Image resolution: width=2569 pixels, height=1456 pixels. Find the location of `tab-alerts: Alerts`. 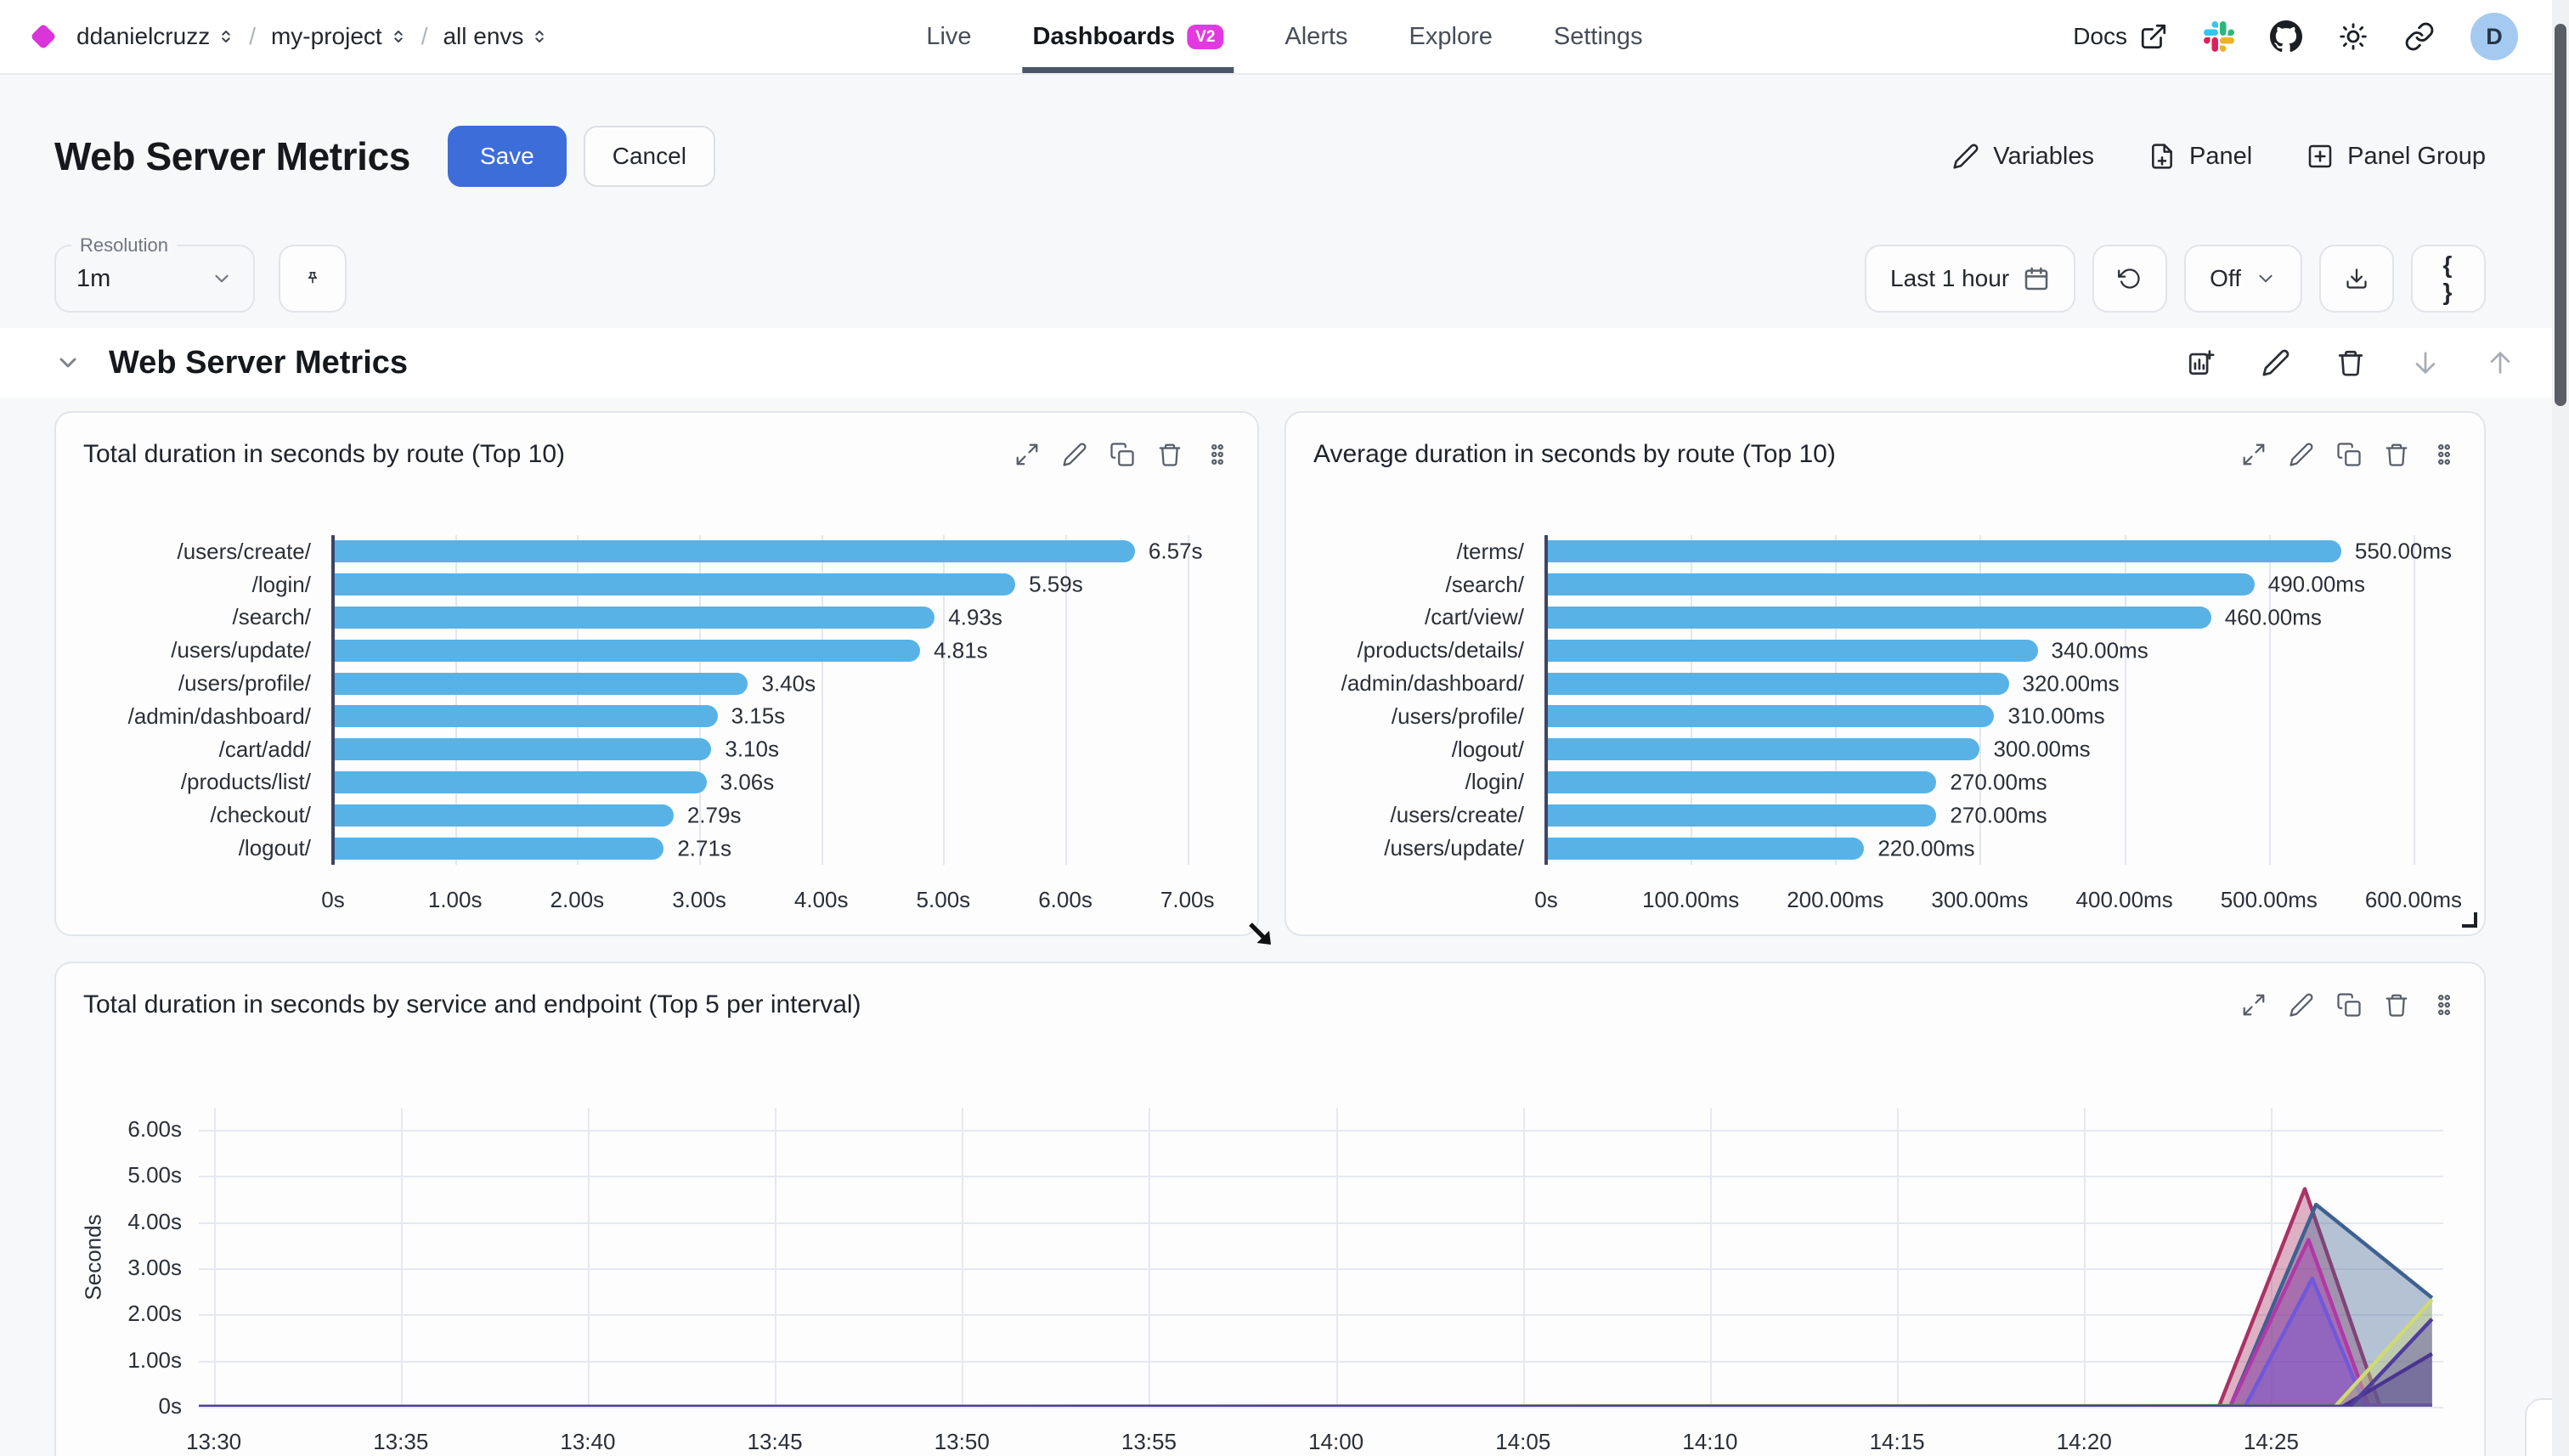

tab-alerts: Alerts is located at coordinates (1316, 36).